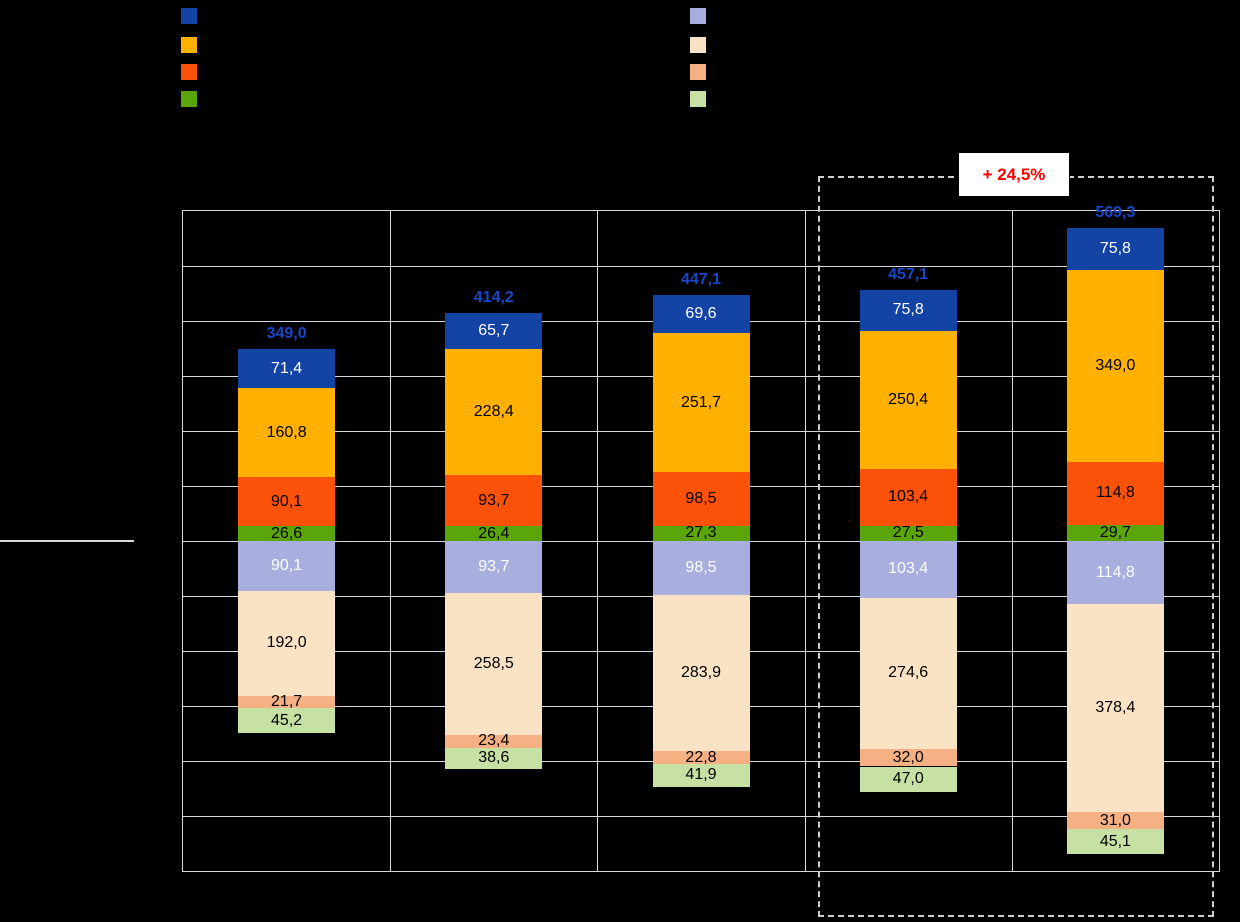  I want to click on bar-segment-amber: 160,8, so click(287, 432).